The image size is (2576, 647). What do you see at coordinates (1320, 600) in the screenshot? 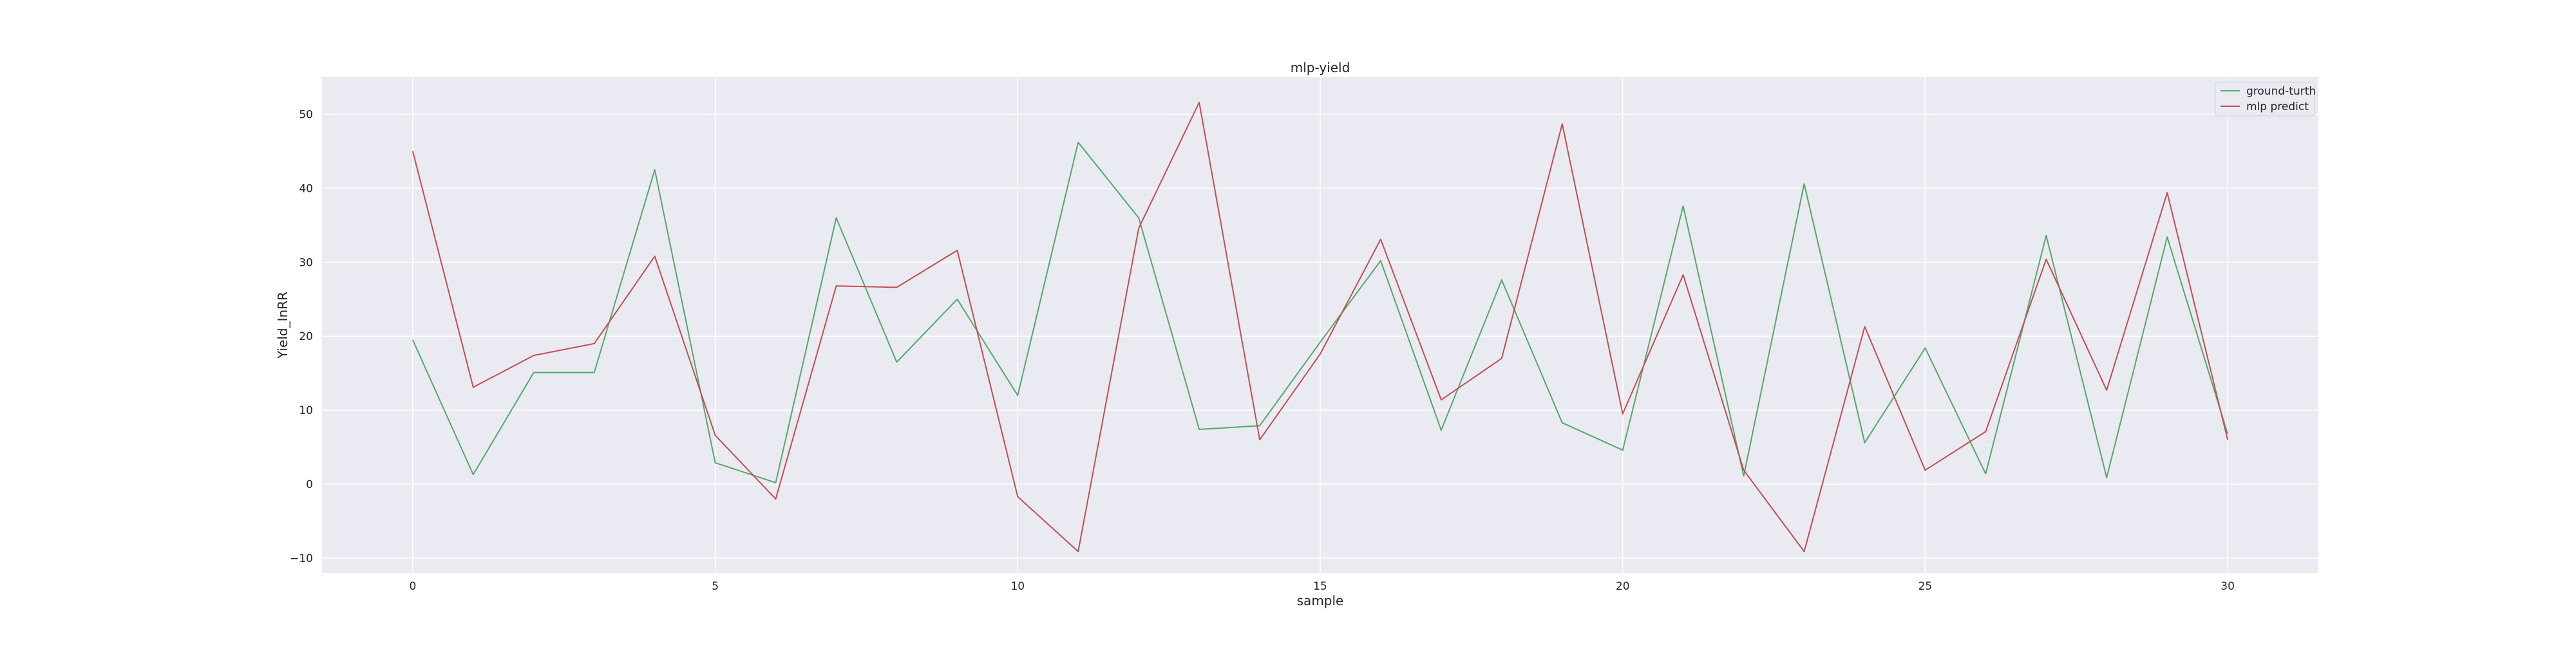
I see `x-axis-label: sample` at bounding box center [1320, 600].